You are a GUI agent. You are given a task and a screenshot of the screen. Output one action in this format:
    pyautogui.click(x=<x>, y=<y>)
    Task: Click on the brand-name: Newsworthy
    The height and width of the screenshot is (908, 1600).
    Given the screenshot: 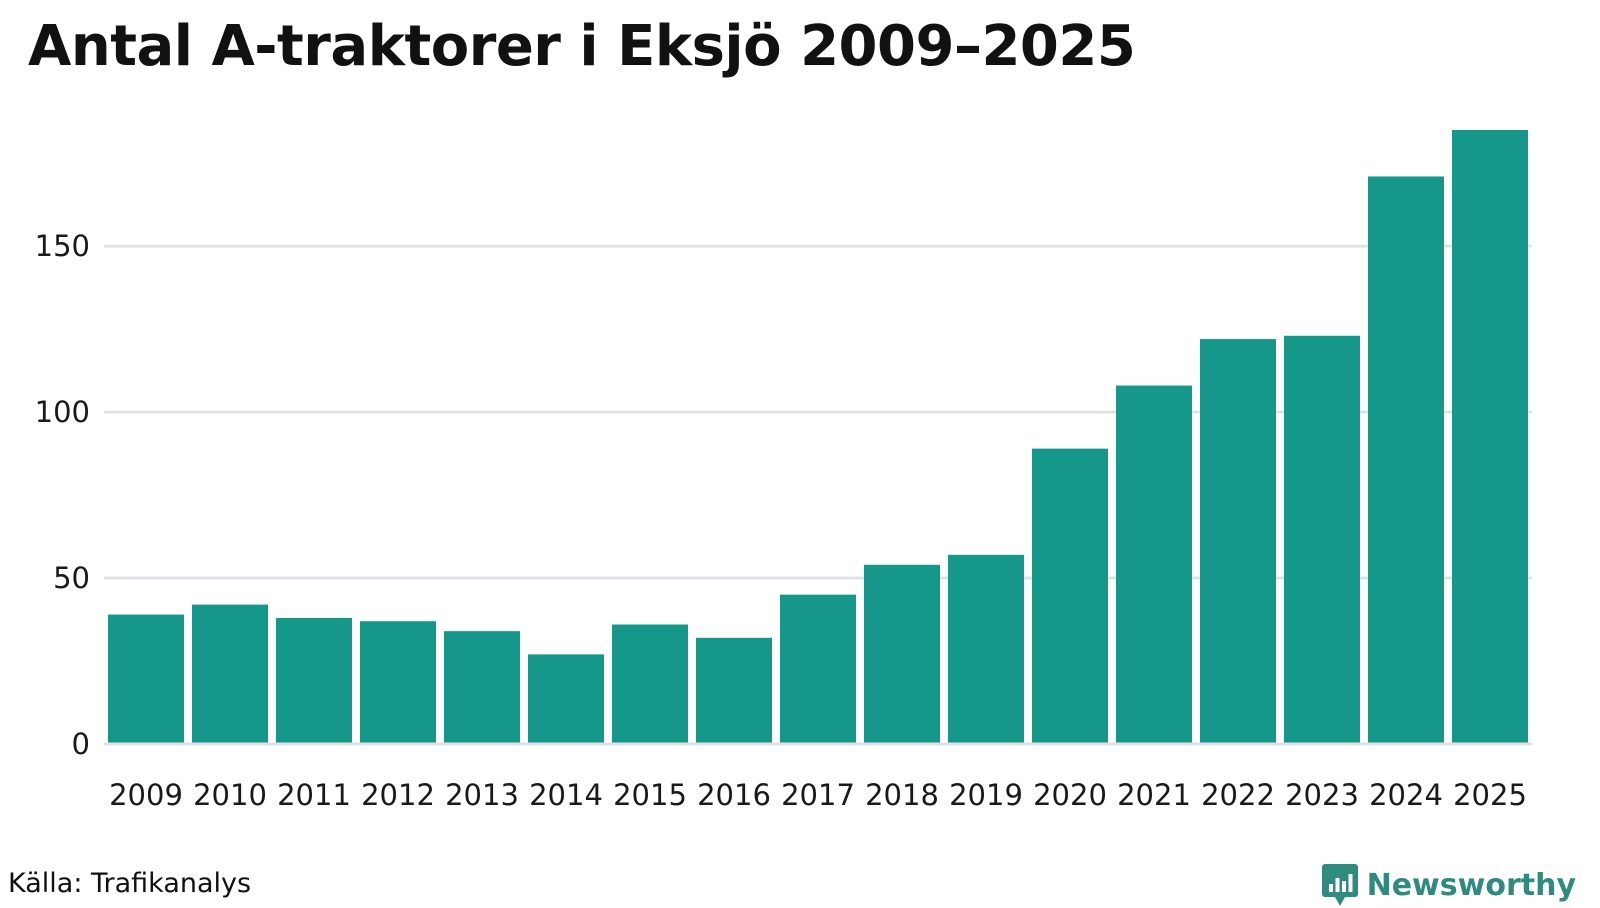 What is the action you would take?
    pyautogui.click(x=1471, y=885)
    